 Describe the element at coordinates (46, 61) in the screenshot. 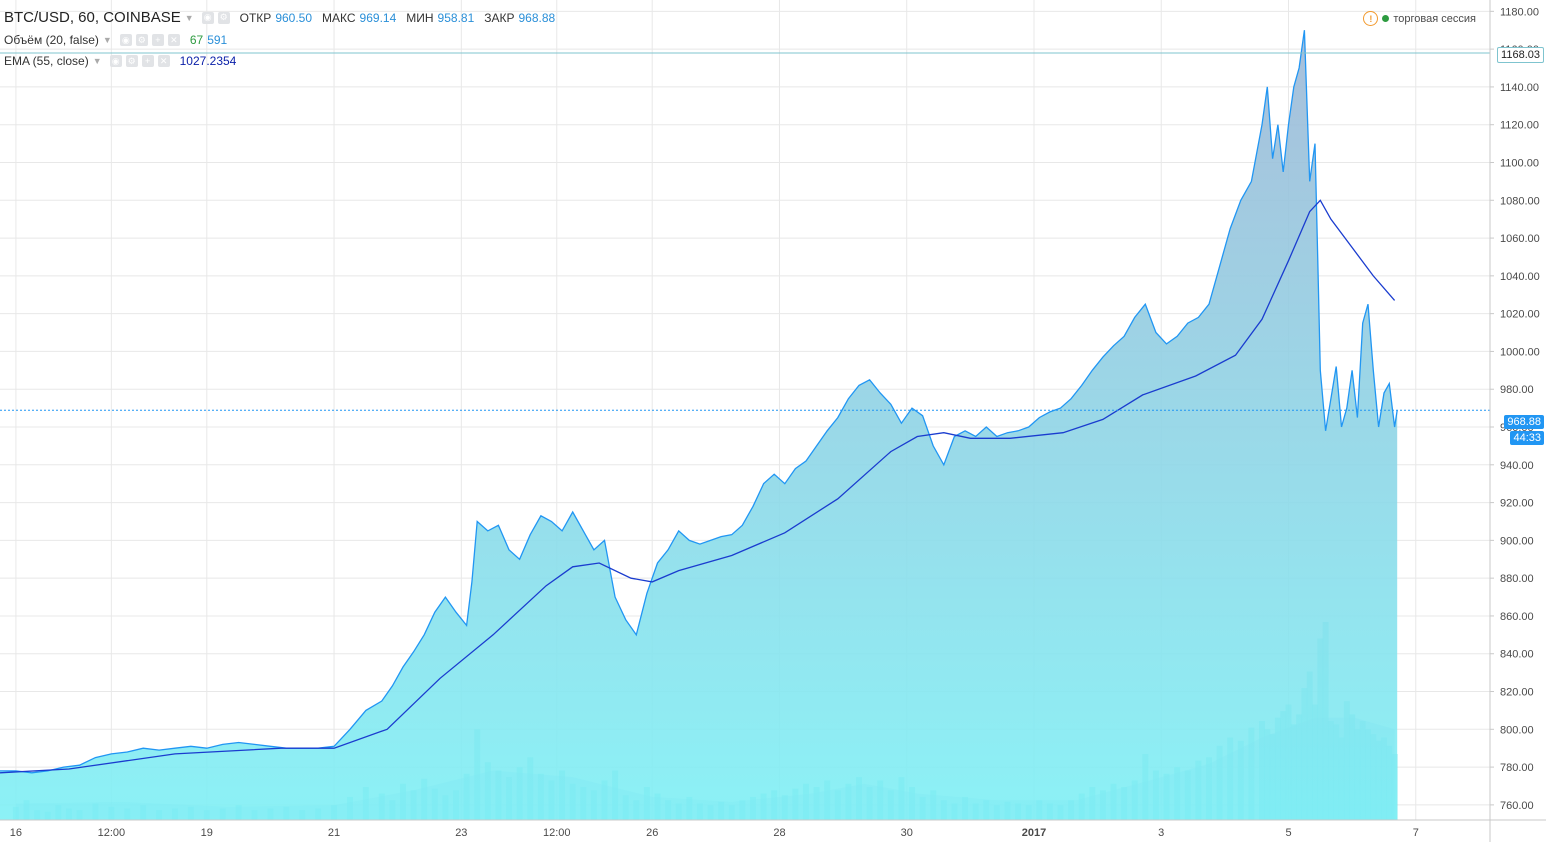

I see `ema-indicator-label: EMA (55, close)` at that location.